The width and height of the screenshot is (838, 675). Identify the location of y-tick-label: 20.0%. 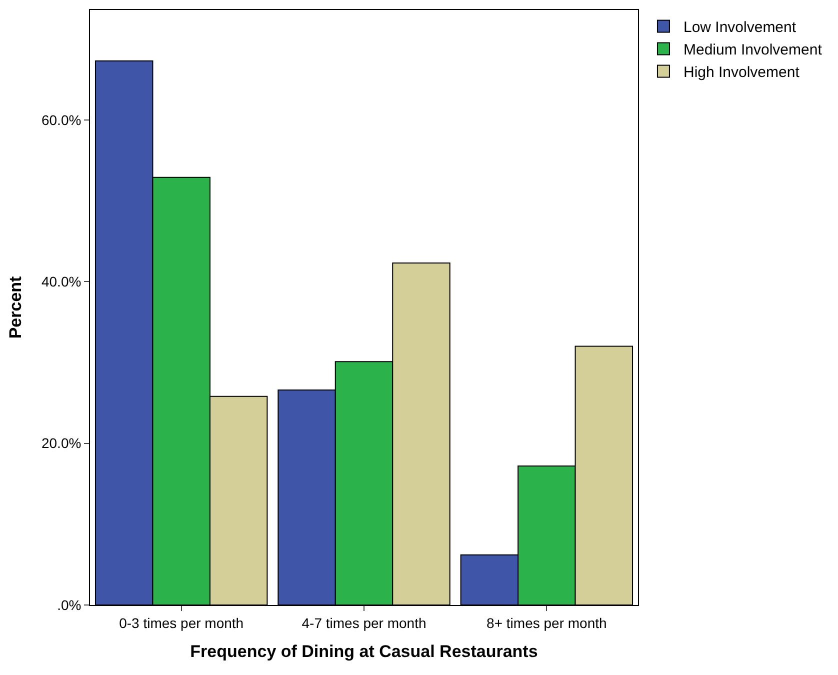
(61, 443).